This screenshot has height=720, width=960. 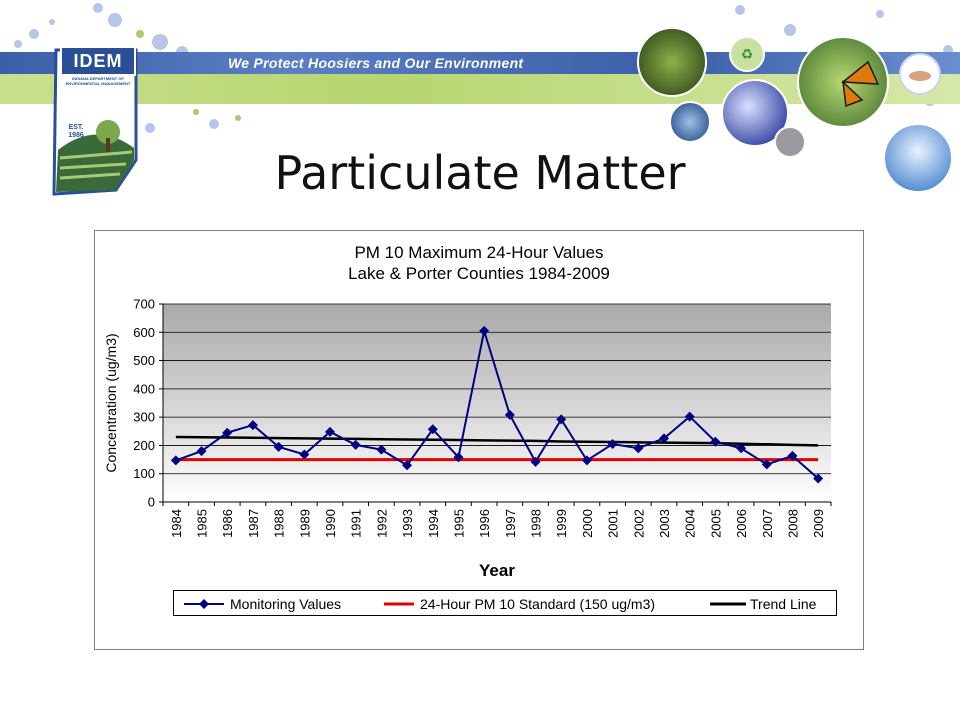 I want to click on x-tick-label: 1997, so click(x=510, y=523).